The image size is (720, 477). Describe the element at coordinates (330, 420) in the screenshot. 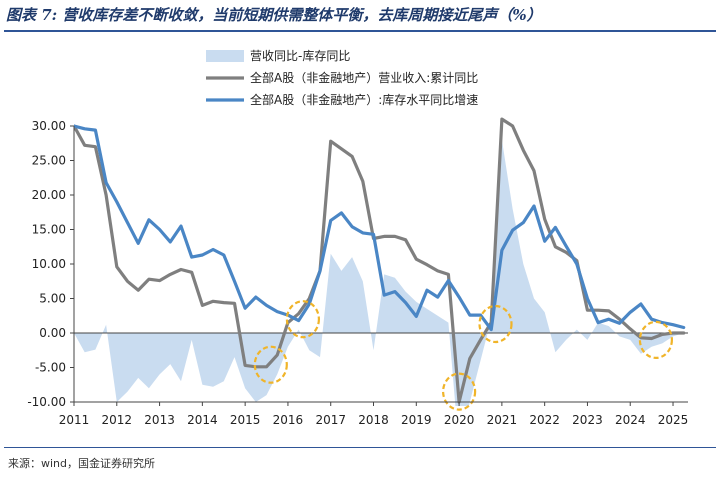

I see `x-tick-label: 2017` at that location.